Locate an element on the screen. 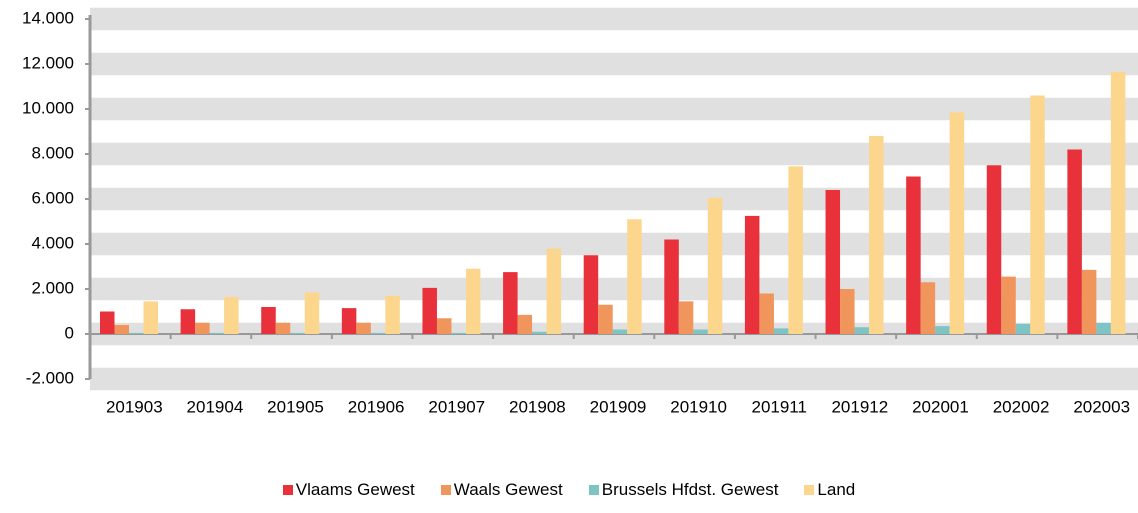  x-tick-label: 201908 is located at coordinates (537, 406).